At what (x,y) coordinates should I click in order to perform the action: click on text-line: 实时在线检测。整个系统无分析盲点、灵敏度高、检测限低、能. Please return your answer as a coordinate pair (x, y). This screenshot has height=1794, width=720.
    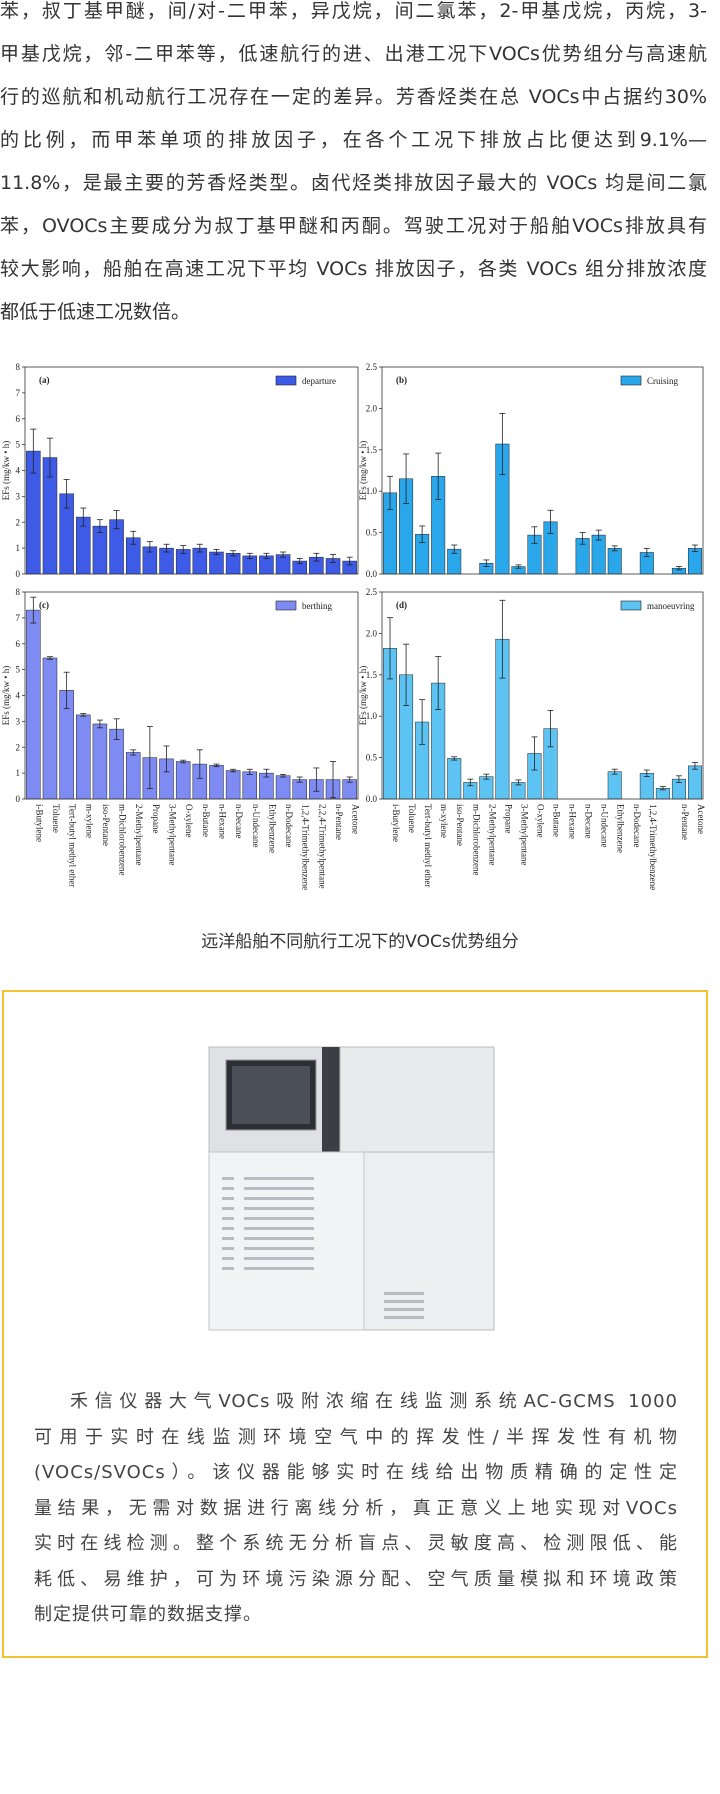
    Looking at the image, I should click on (356, 1543).